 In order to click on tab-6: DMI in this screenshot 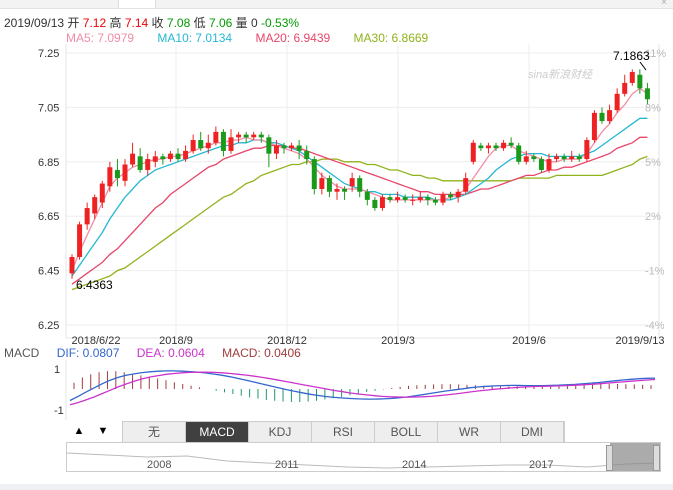, I will do `click(532, 432)`.